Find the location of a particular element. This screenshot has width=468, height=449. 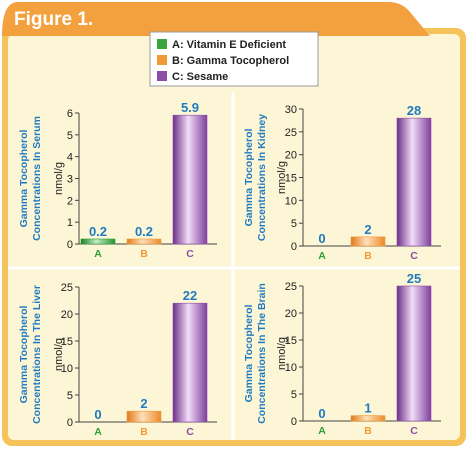

value-label-liver-a: 0 is located at coordinates (97, 414).